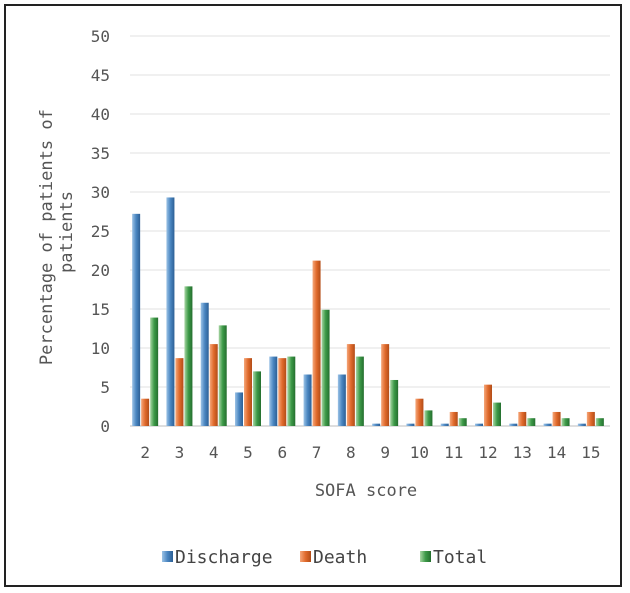 The width and height of the screenshot is (630, 593). What do you see at coordinates (556, 452) in the screenshot?
I see `x-tick-label: 14` at bounding box center [556, 452].